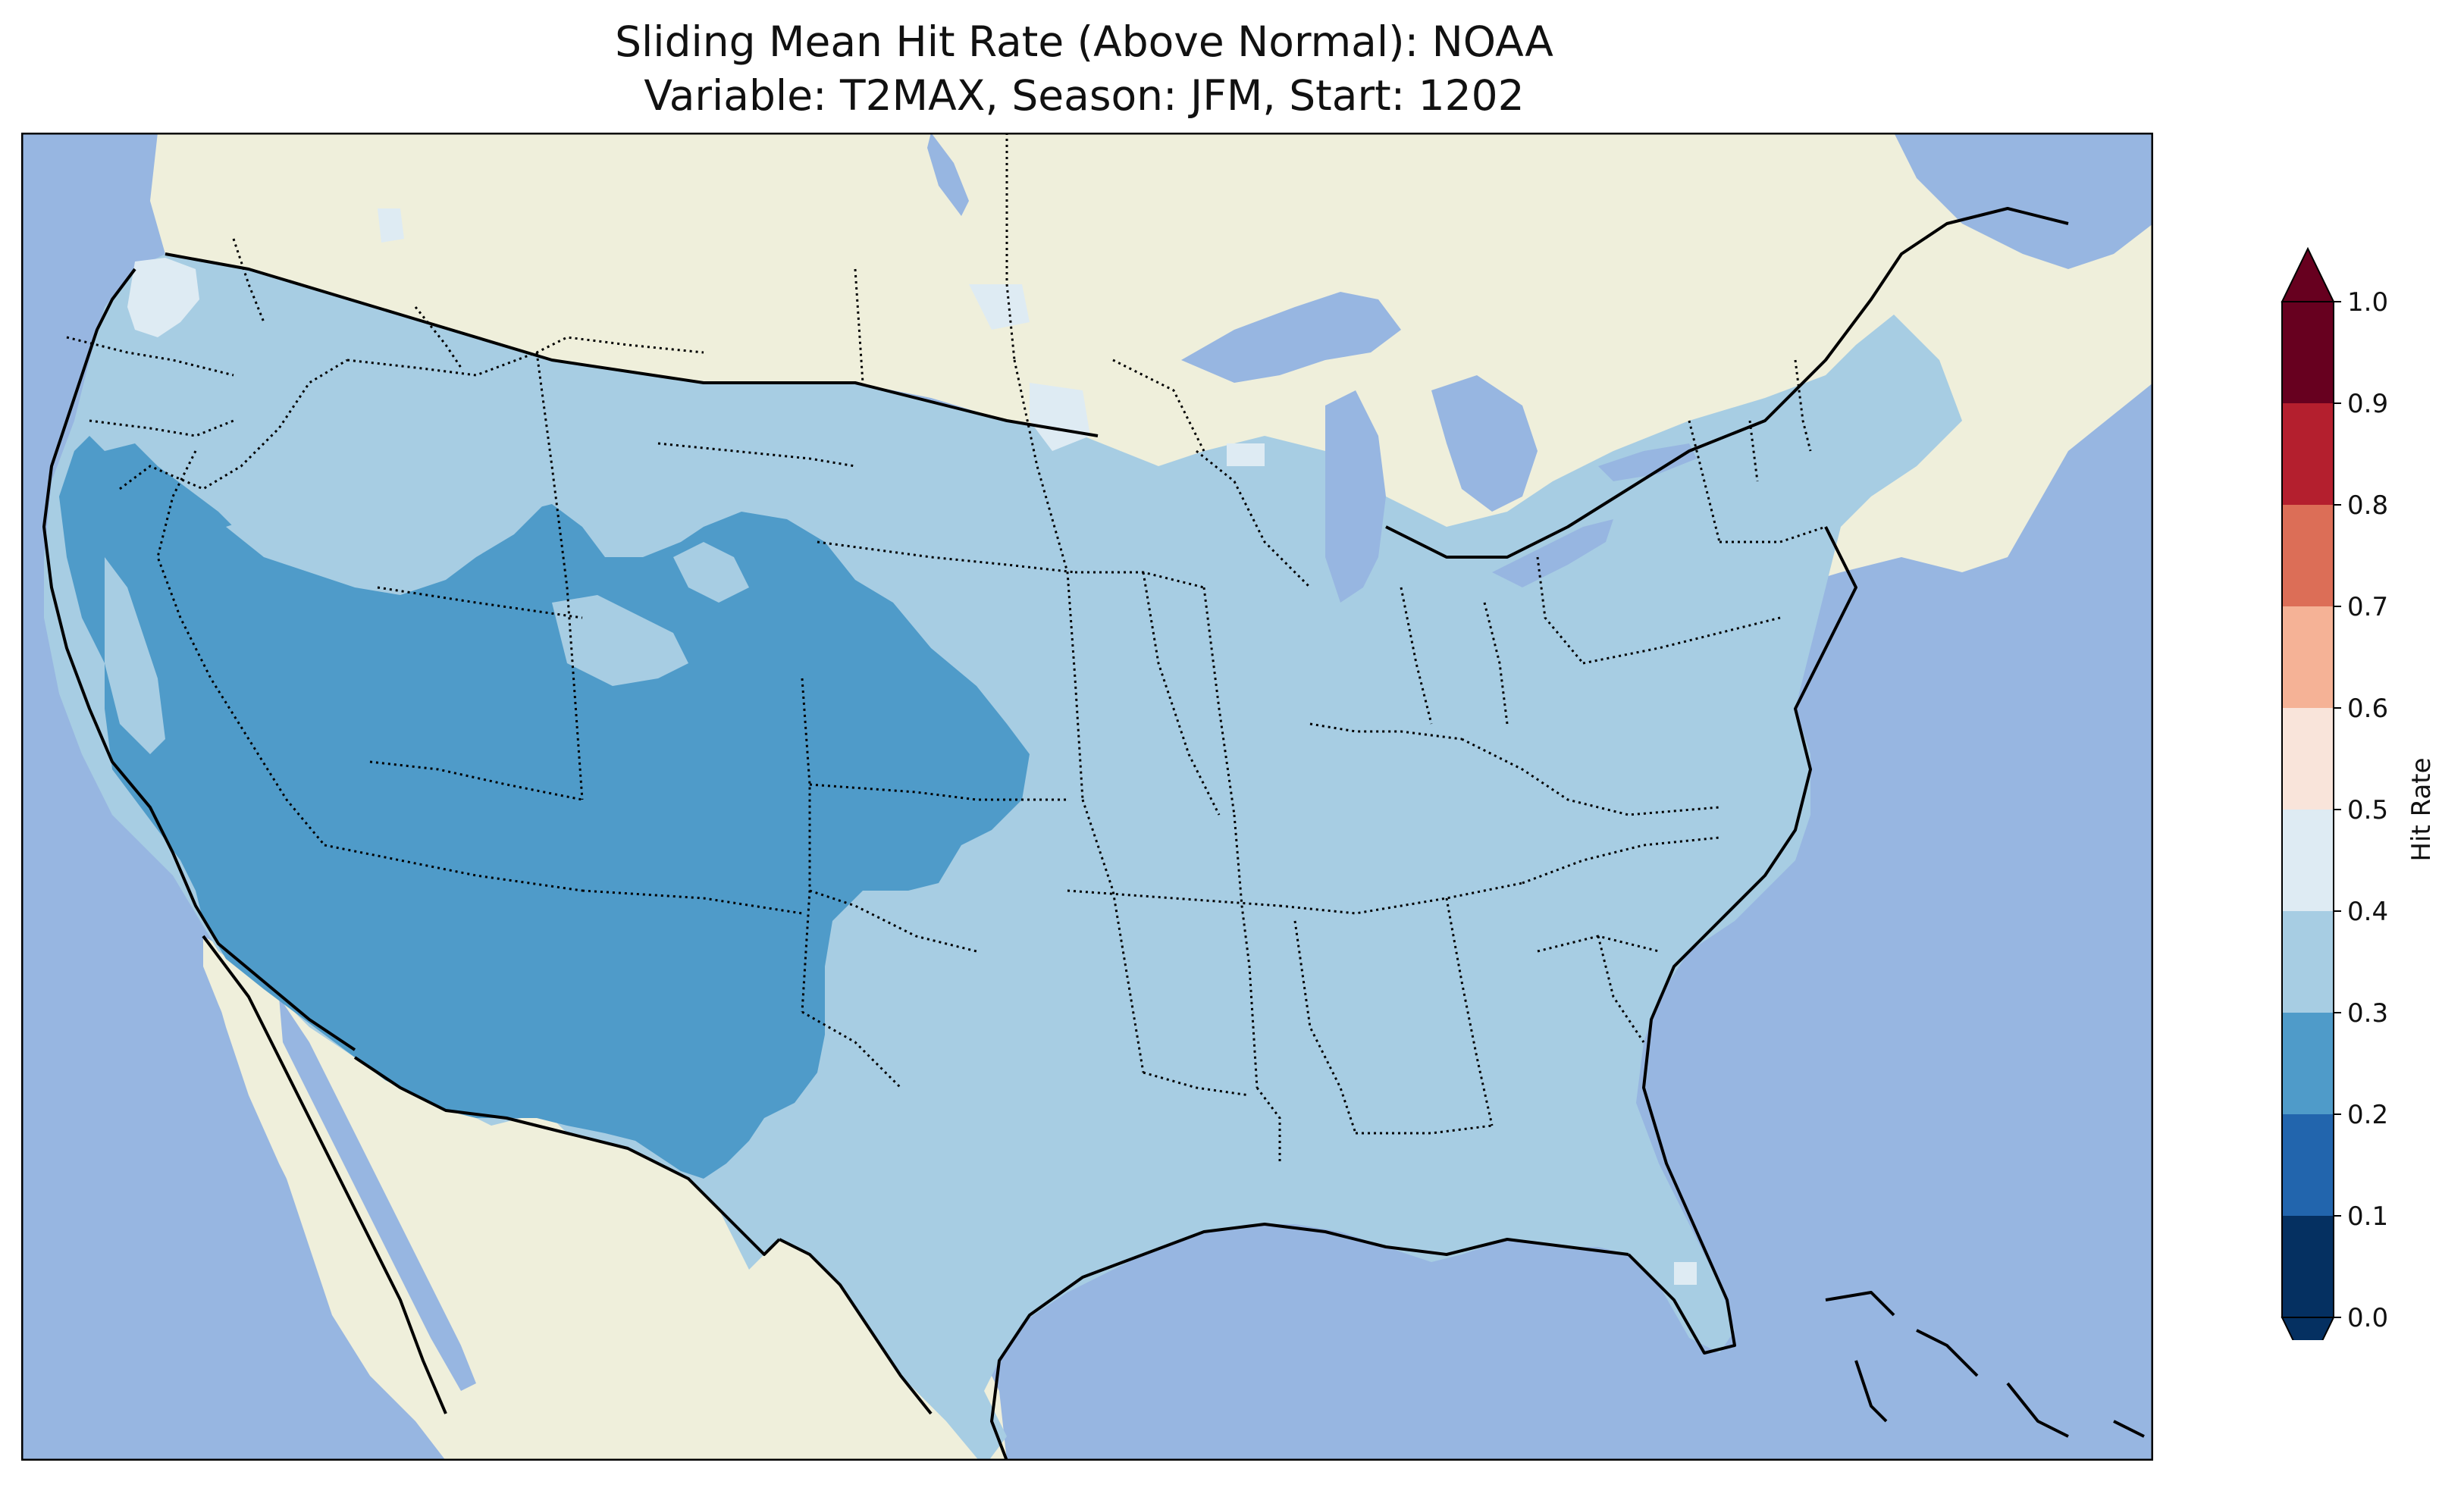 This screenshot has width=2464, height=1494. Describe the element at coordinates (1246, 454) in the screenshot. I see `wisconsin-patch-0.4-0.5` at that location.